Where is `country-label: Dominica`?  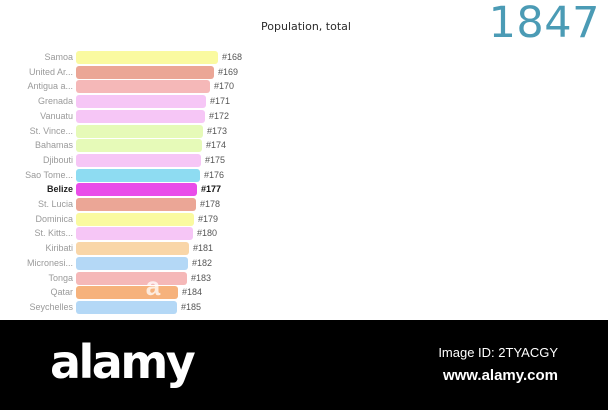
country-label: Dominica is located at coordinates (54, 218).